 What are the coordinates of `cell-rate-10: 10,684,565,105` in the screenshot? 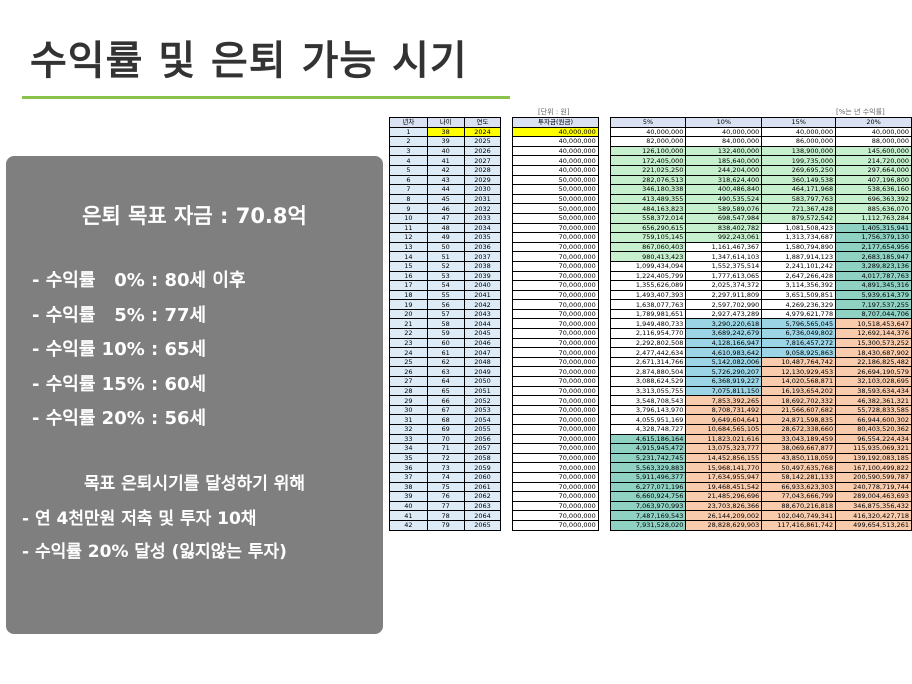 It's located at (724, 429).